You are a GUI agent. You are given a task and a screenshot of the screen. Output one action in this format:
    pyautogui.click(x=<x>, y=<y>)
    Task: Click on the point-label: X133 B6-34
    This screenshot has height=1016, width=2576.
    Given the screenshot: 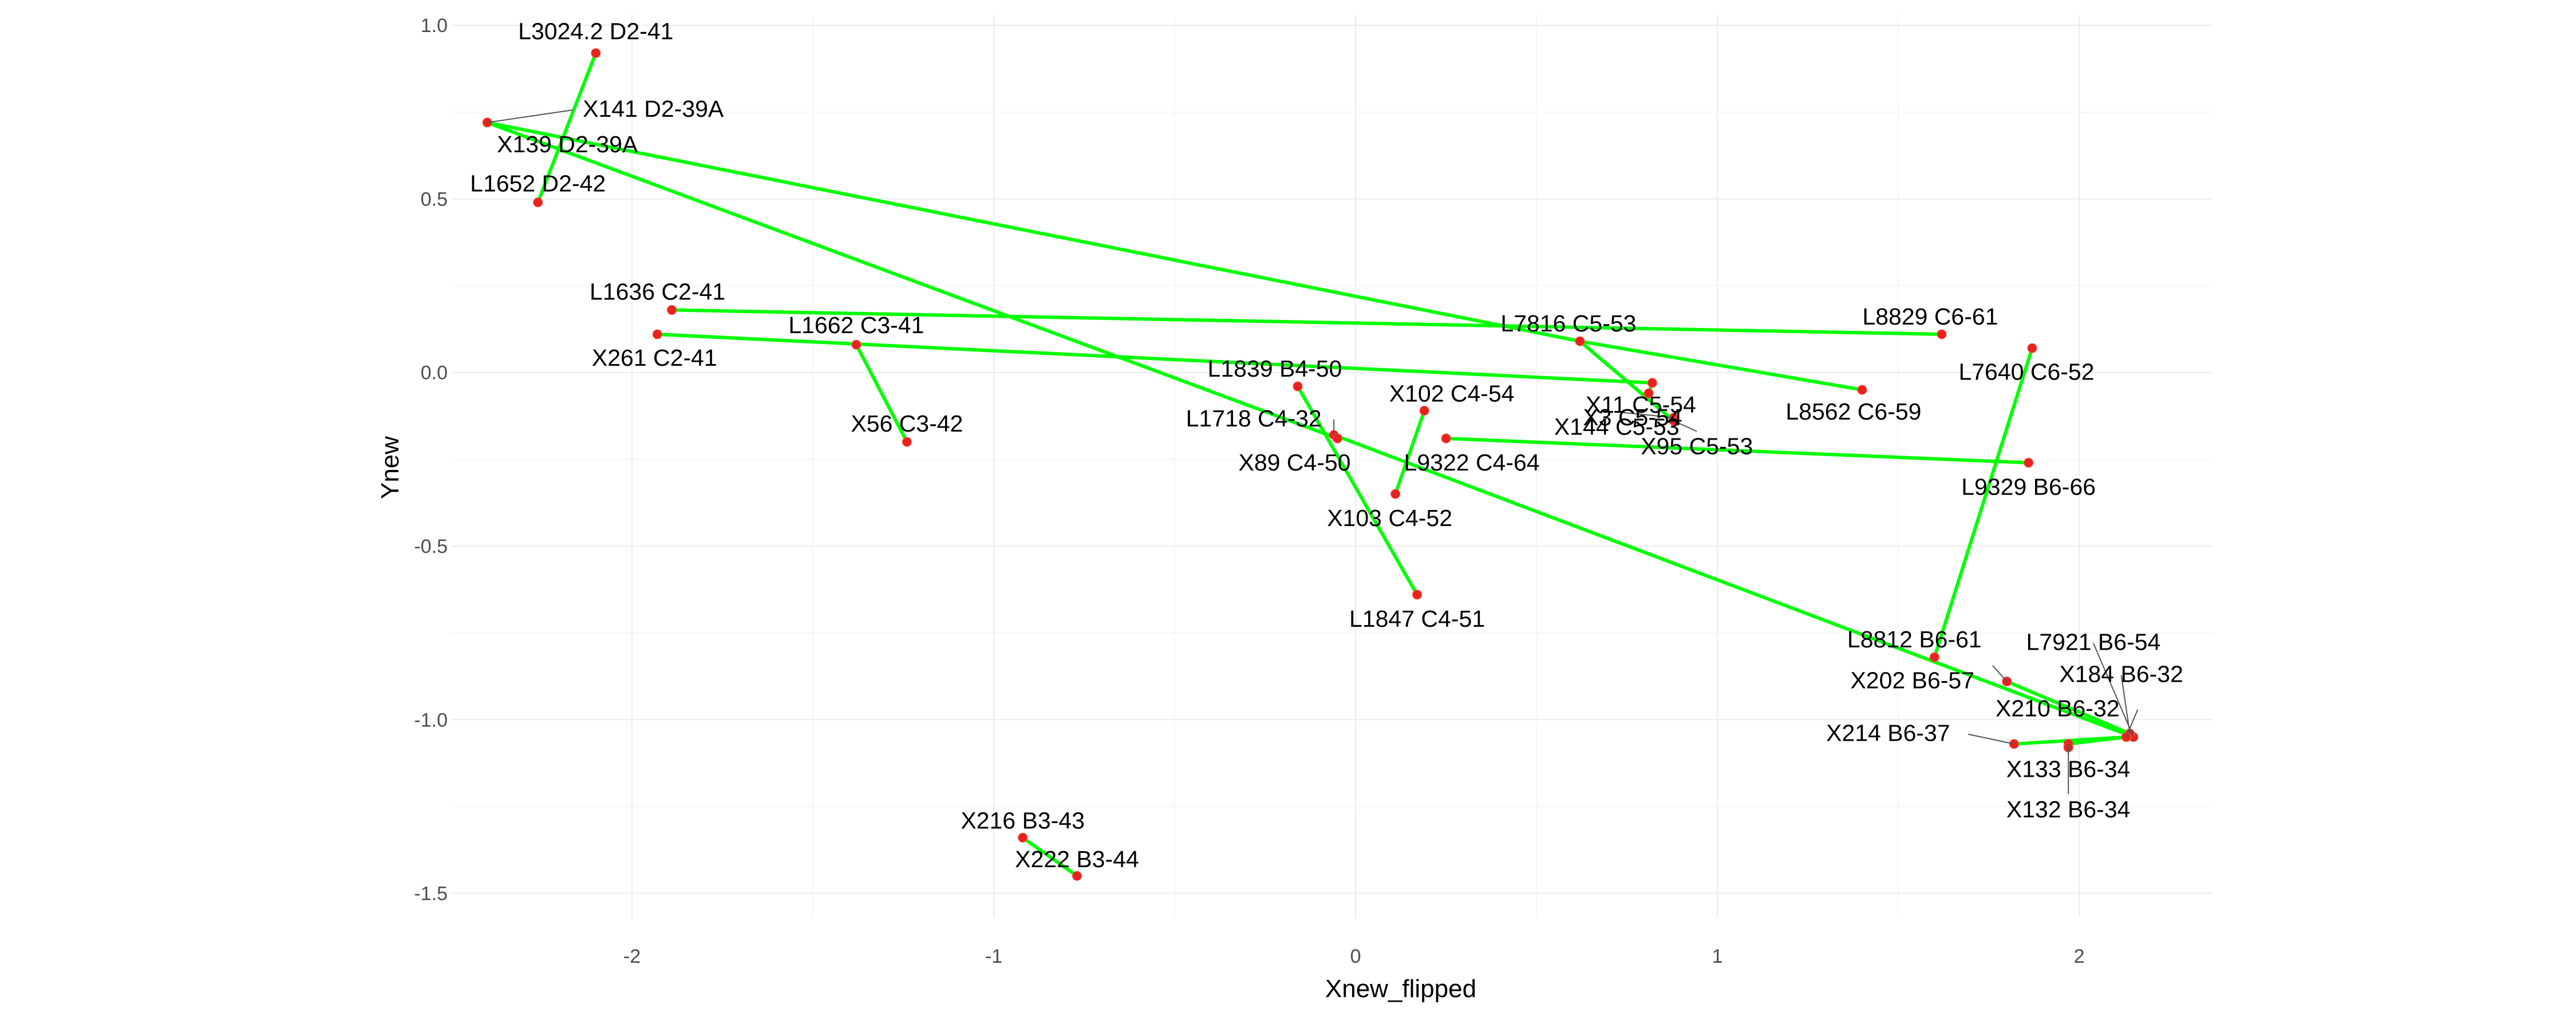 What is the action you would take?
    pyautogui.click(x=2068, y=769)
    